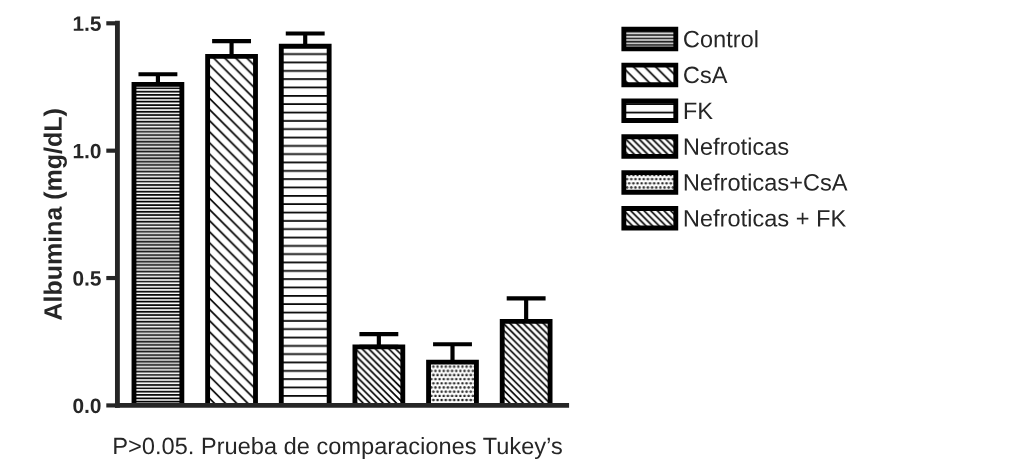 The height and width of the screenshot is (466, 1021). I want to click on y-tick-label: 0.5, so click(87, 278).